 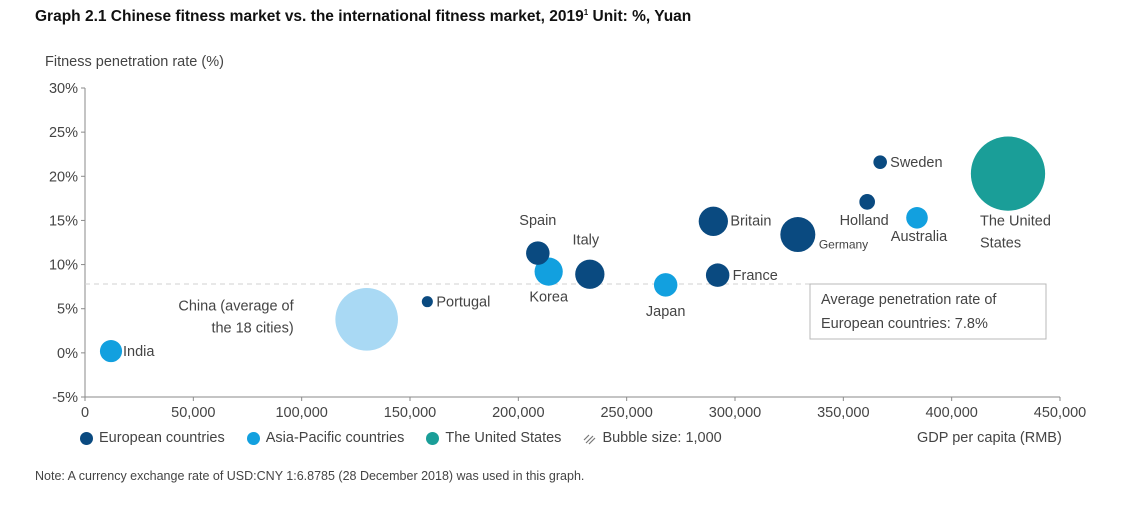 What do you see at coordinates (549, 298) in the screenshot?
I see `bubble-label: Korea` at bounding box center [549, 298].